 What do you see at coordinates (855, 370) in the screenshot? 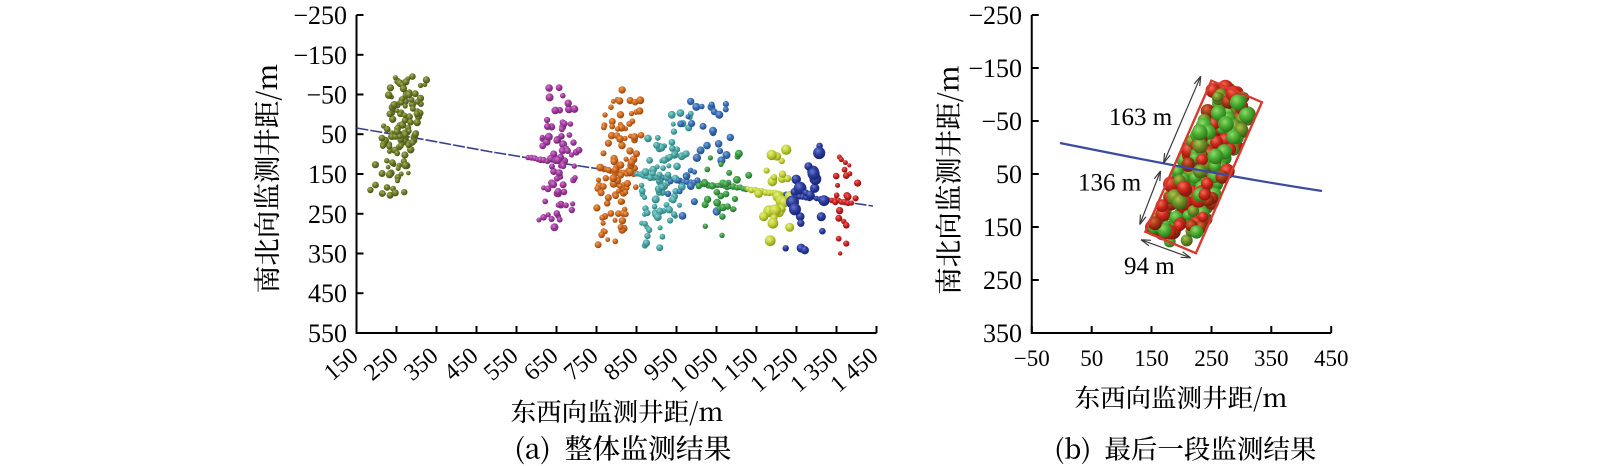
I see `svg-text: 1 450` at bounding box center [855, 370].